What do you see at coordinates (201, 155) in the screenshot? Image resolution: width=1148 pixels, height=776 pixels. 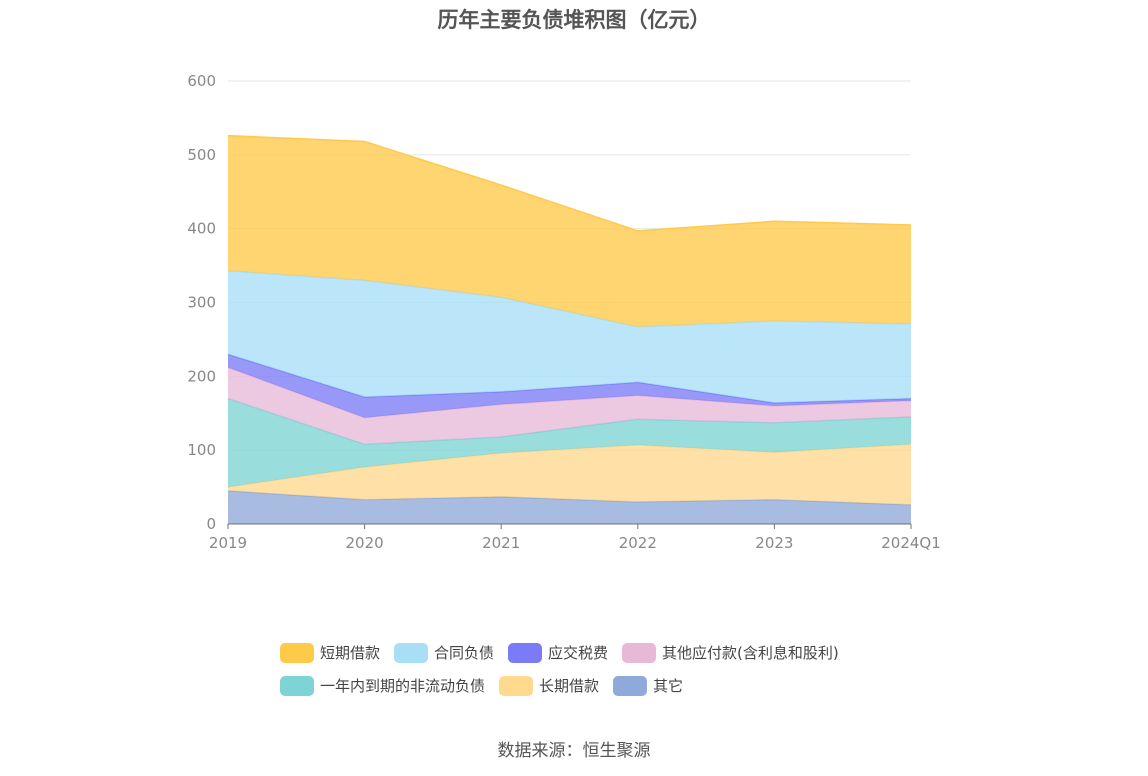 I see `y-tick-label: 500` at bounding box center [201, 155].